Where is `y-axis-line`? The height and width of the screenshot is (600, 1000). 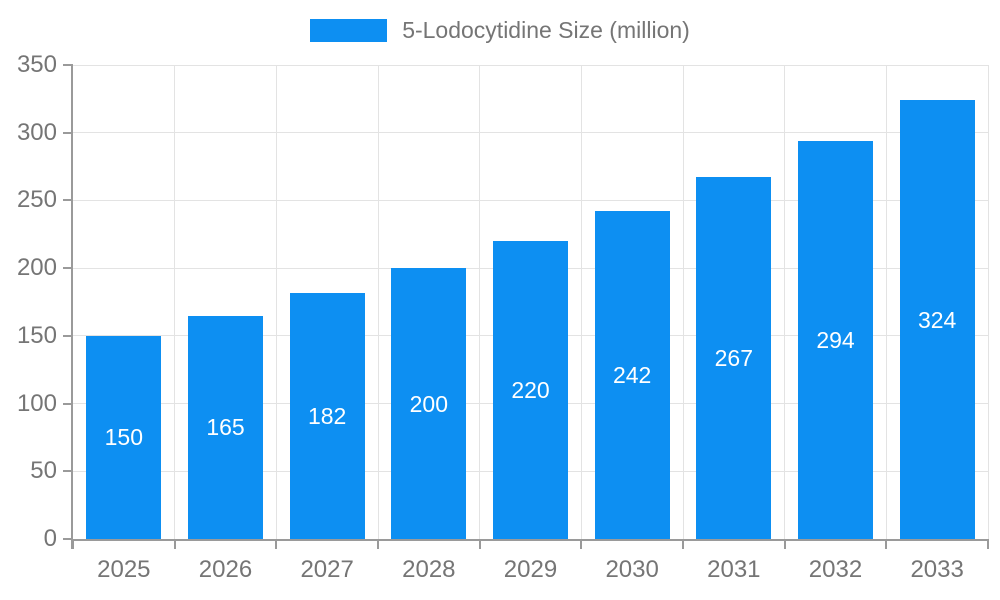
y-axis-line is located at coordinates (72, 307).